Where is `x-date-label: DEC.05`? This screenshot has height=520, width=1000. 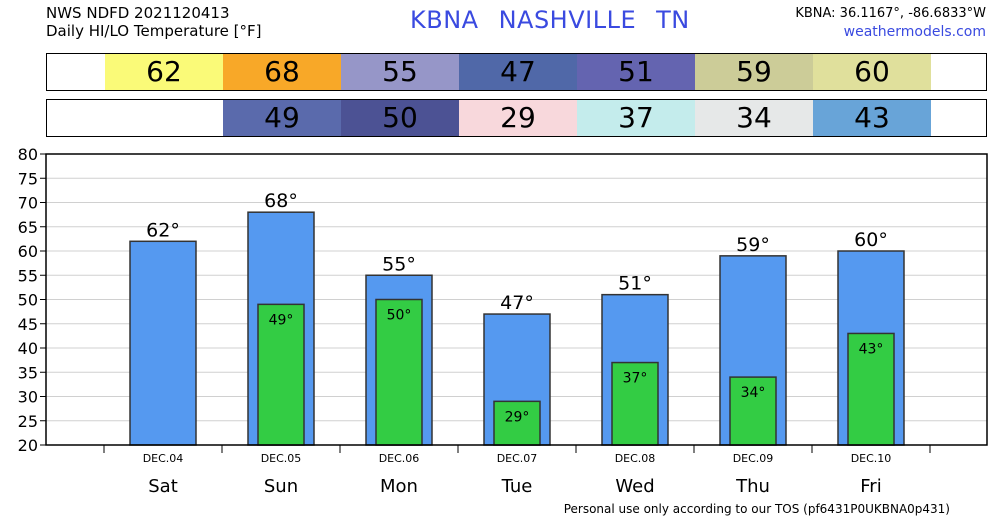 x-date-label: DEC.05 is located at coordinates (281, 458).